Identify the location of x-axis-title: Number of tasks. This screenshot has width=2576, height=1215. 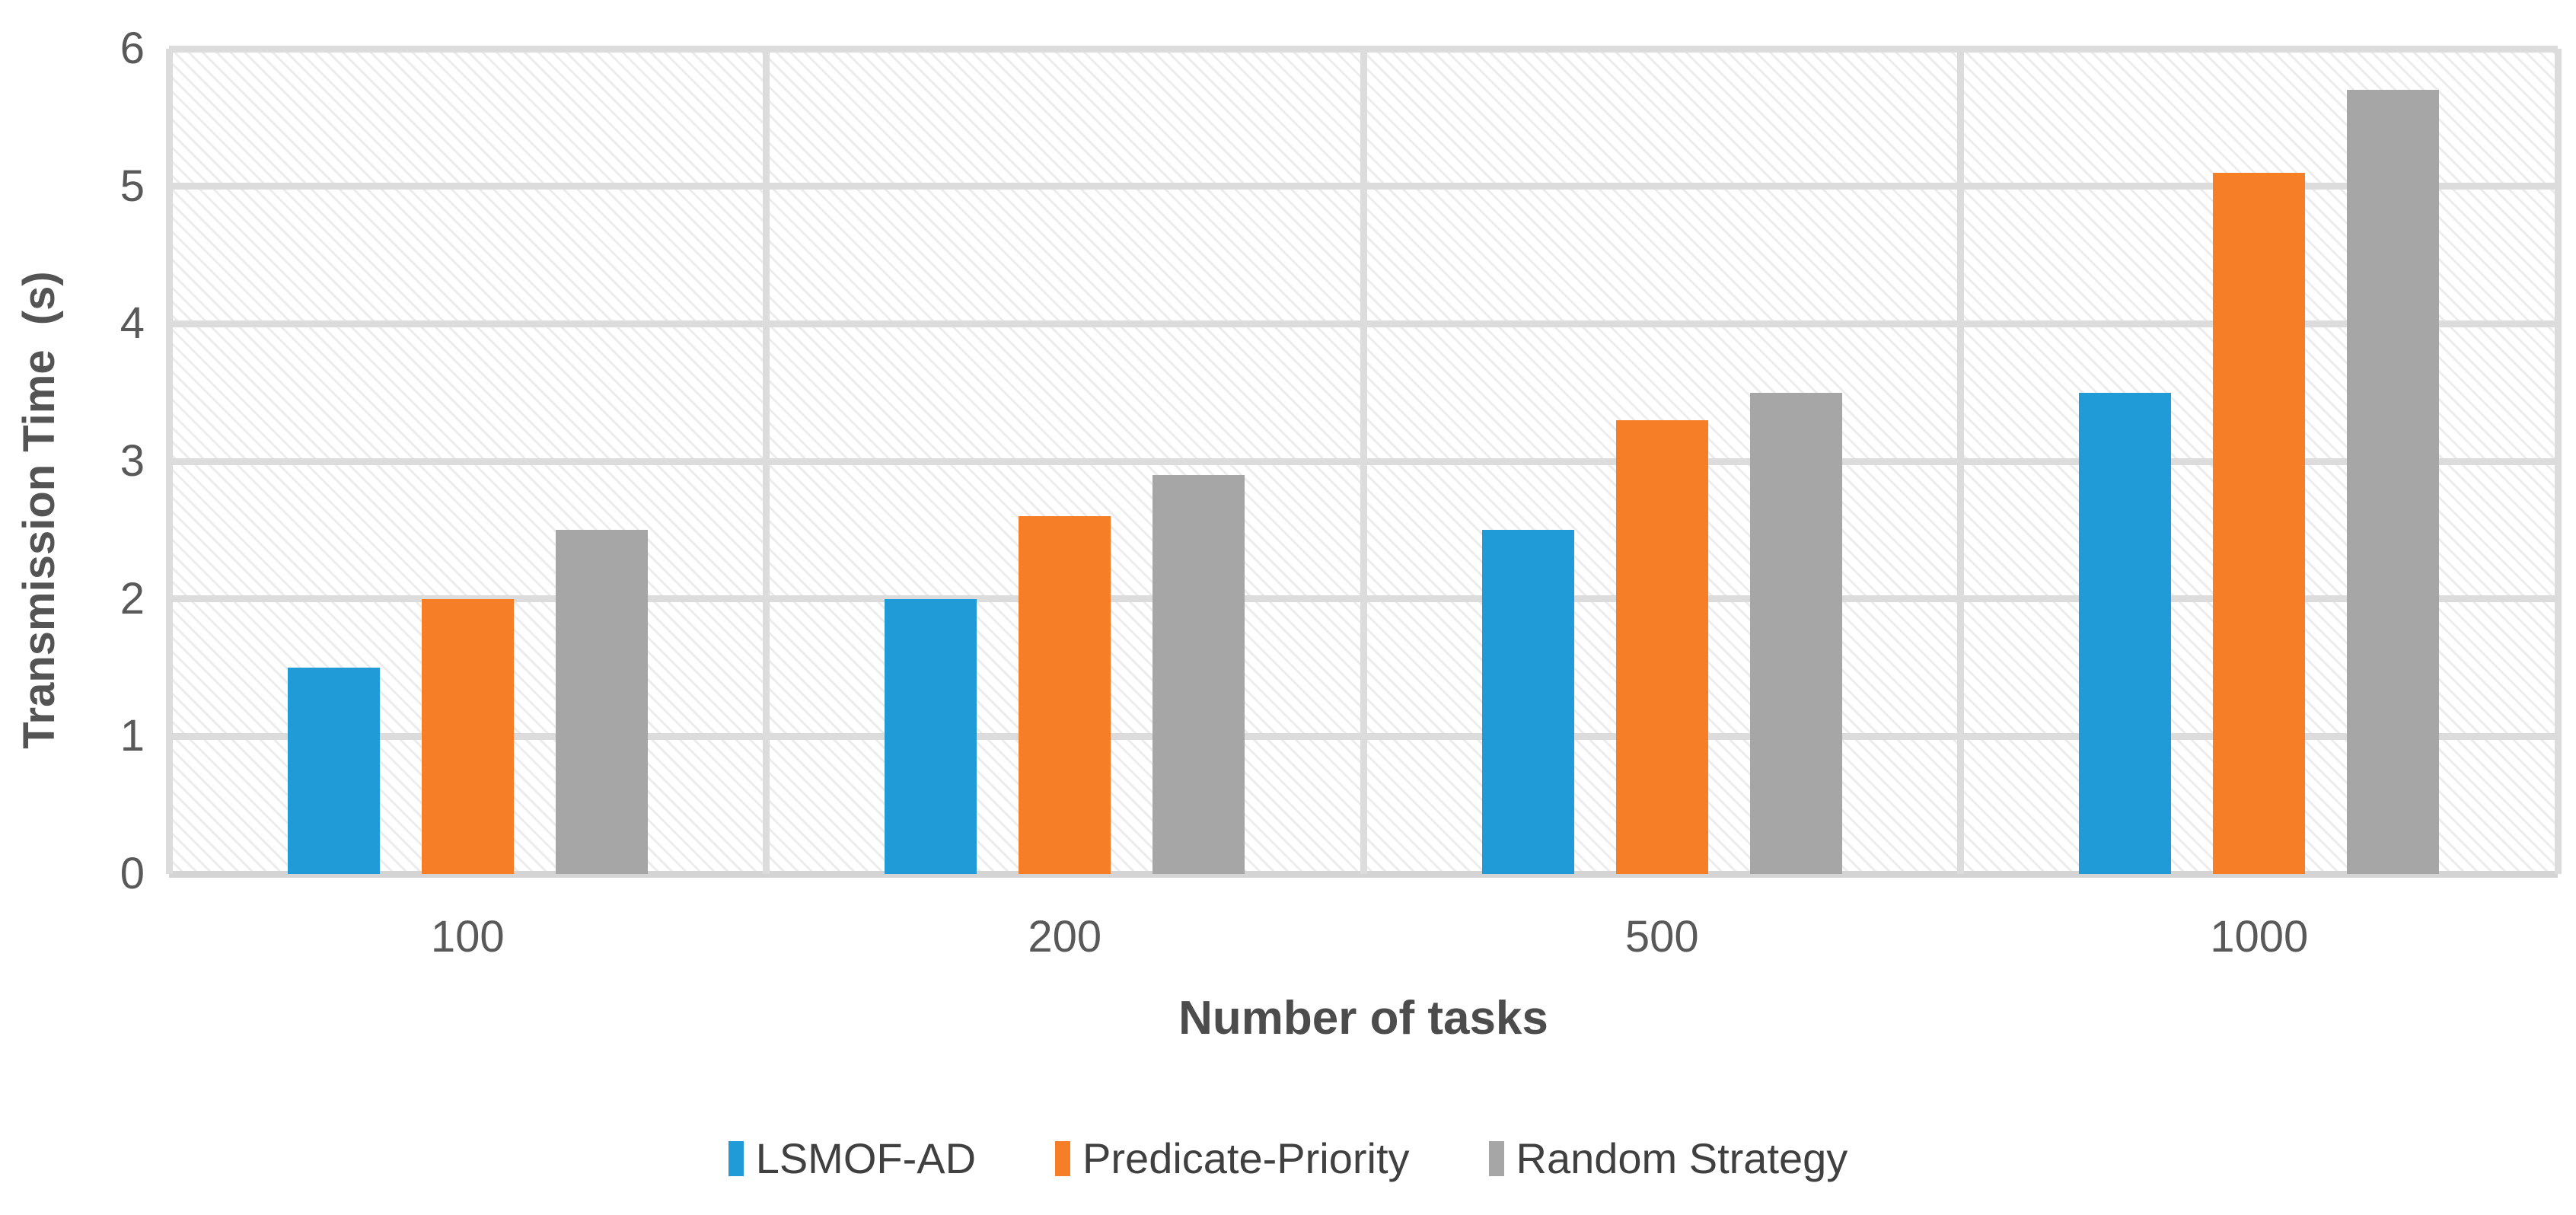
(1363, 1018).